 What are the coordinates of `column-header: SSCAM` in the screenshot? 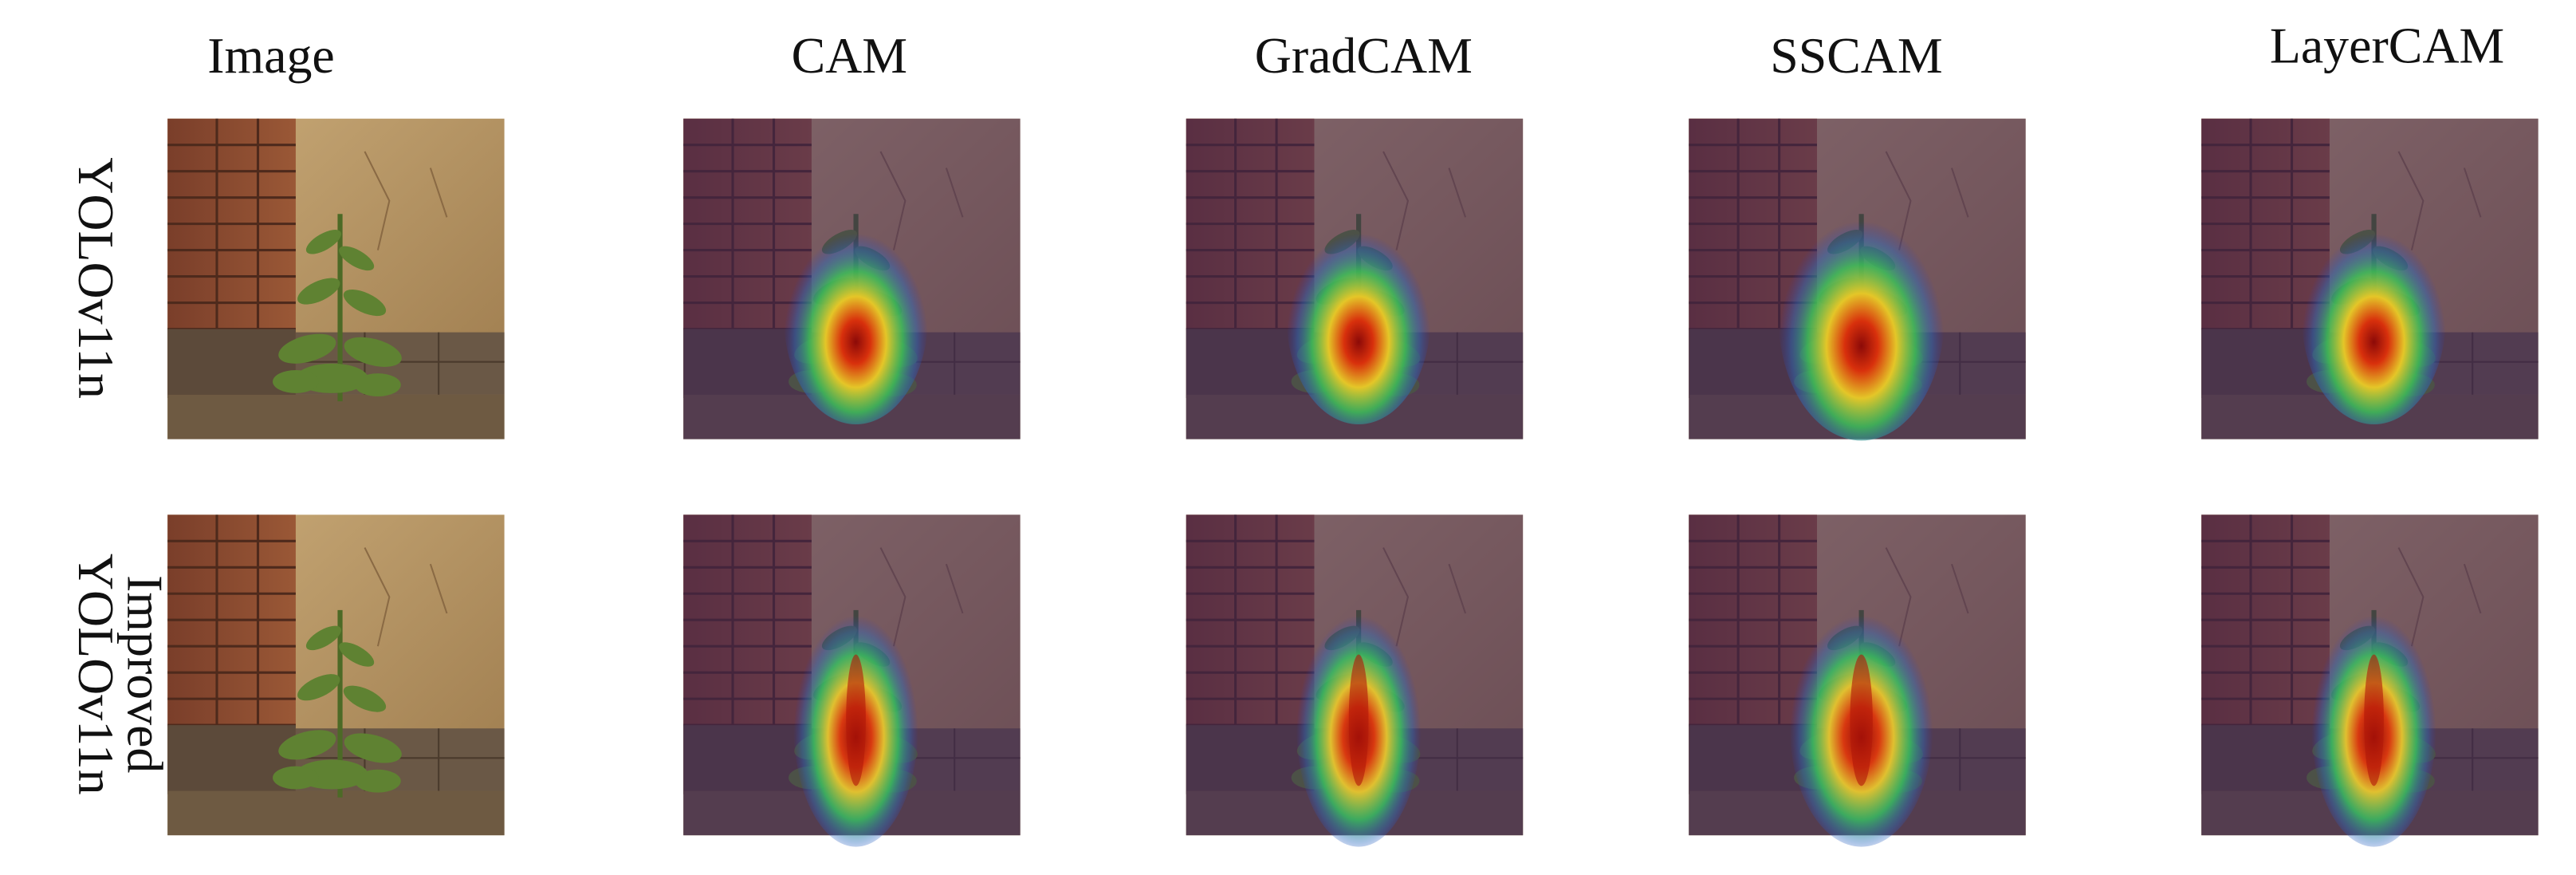 It's located at (1857, 56).